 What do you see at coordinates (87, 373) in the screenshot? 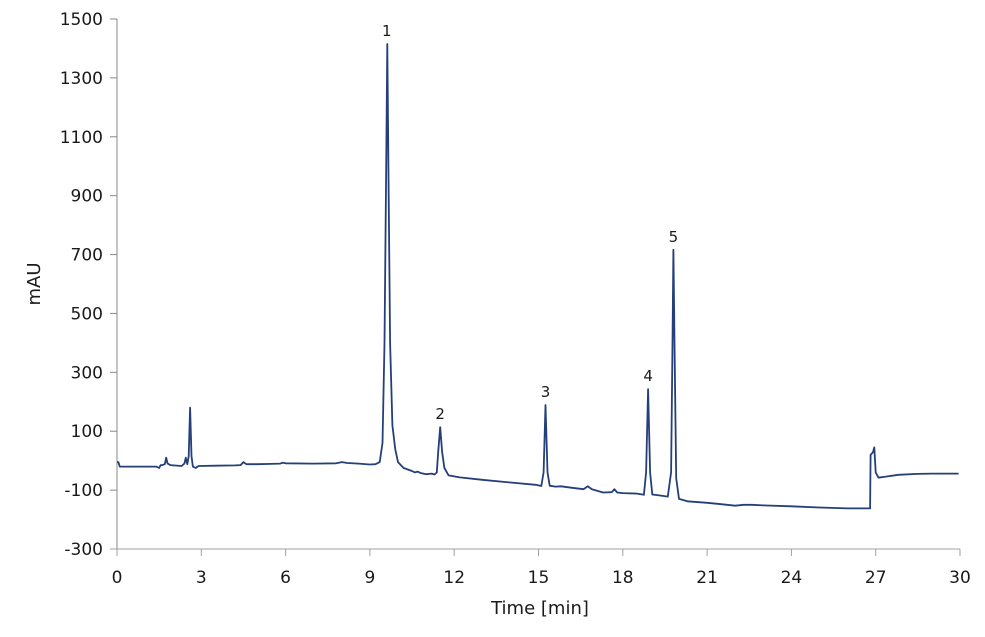
I see `y-tick-label: 300` at bounding box center [87, 373].